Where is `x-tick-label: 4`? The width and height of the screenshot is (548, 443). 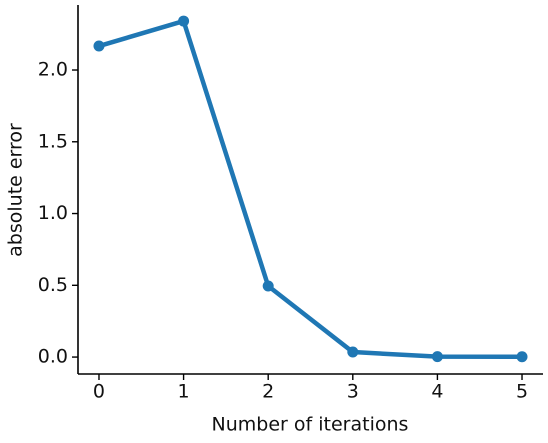 x-tick-label: 4 is located at coordinates (437, 392).